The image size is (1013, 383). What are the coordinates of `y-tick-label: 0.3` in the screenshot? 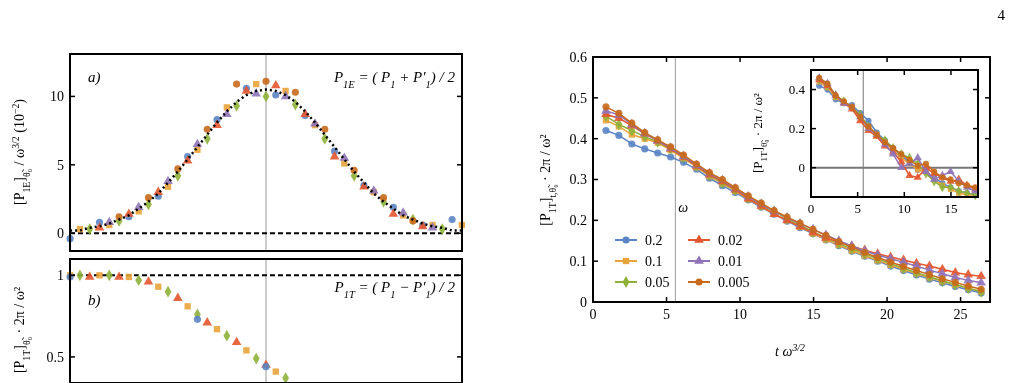 It's located at (578, 180).